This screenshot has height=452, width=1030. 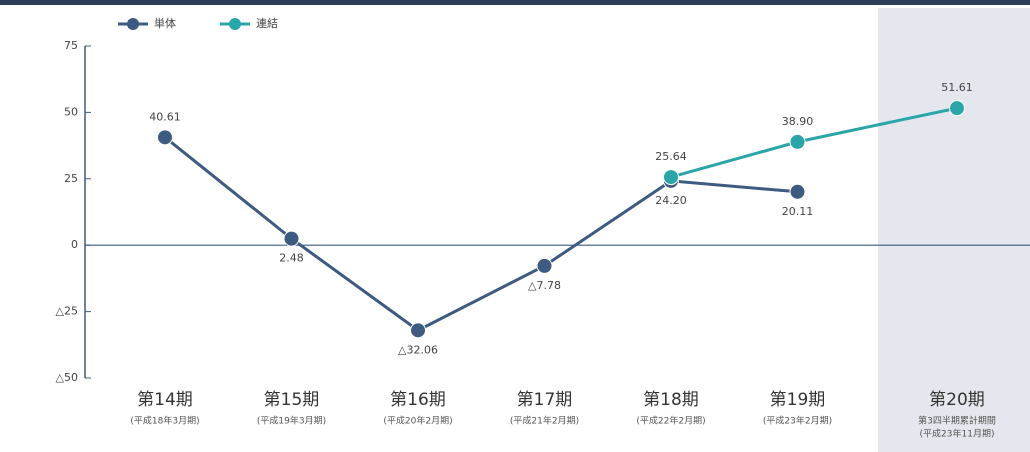 What do you see at coordinates (670, 421) in the screenshot?
I see `x-tick-note: (平成22年2月期)` at bounding box center [670, 421].